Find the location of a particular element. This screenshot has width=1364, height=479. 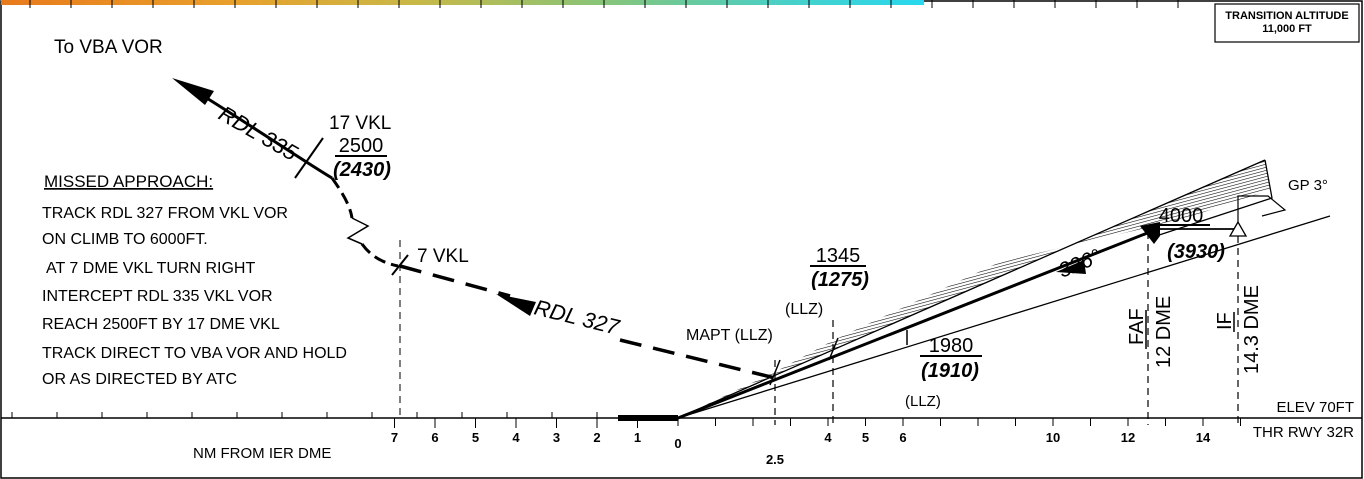

rdl-335-label: RDL 335 is located at coordinates (259, 133).